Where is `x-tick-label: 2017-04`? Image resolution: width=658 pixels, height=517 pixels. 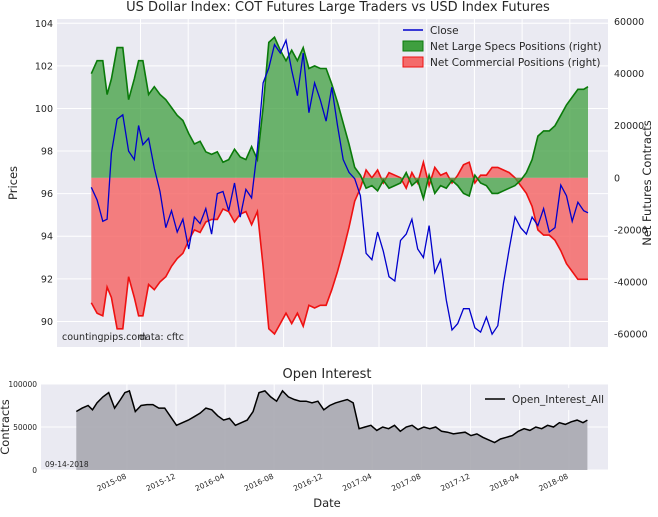
x-tick-label: 2017-04 is located at coordinates (357, 482).